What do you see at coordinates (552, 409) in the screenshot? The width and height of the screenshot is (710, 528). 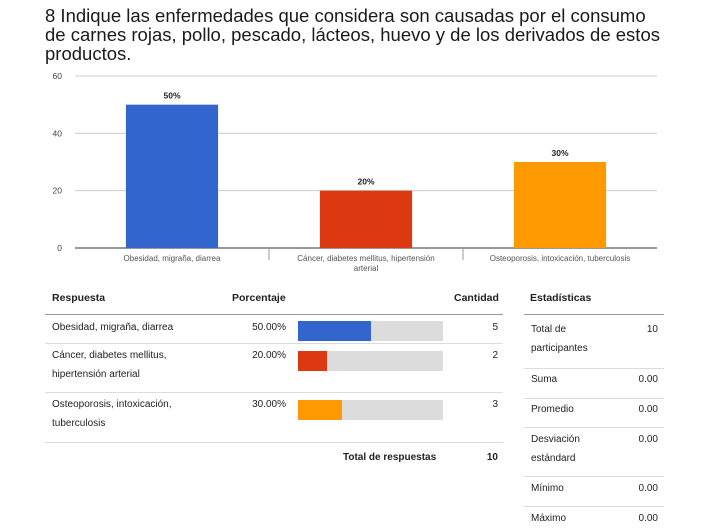 I see `stat-label: Promedio` at bounding box center [552, 409].